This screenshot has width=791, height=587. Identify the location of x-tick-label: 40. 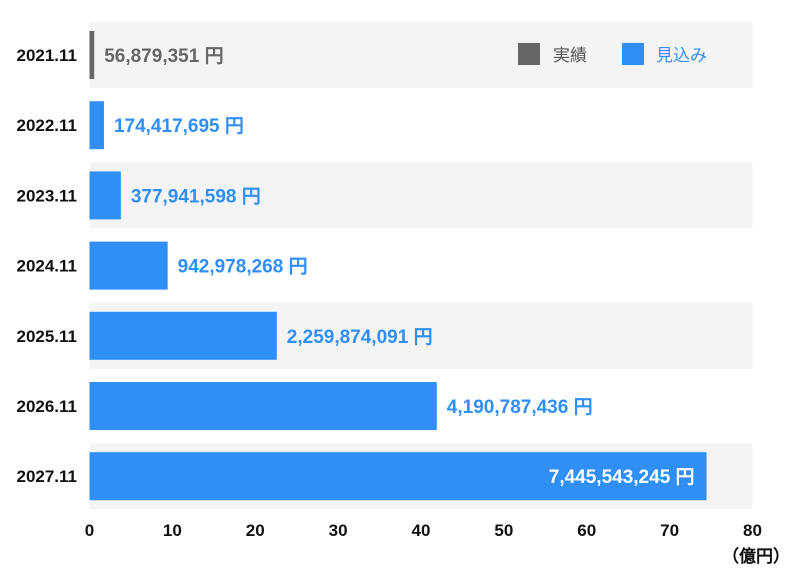
(421, 530).